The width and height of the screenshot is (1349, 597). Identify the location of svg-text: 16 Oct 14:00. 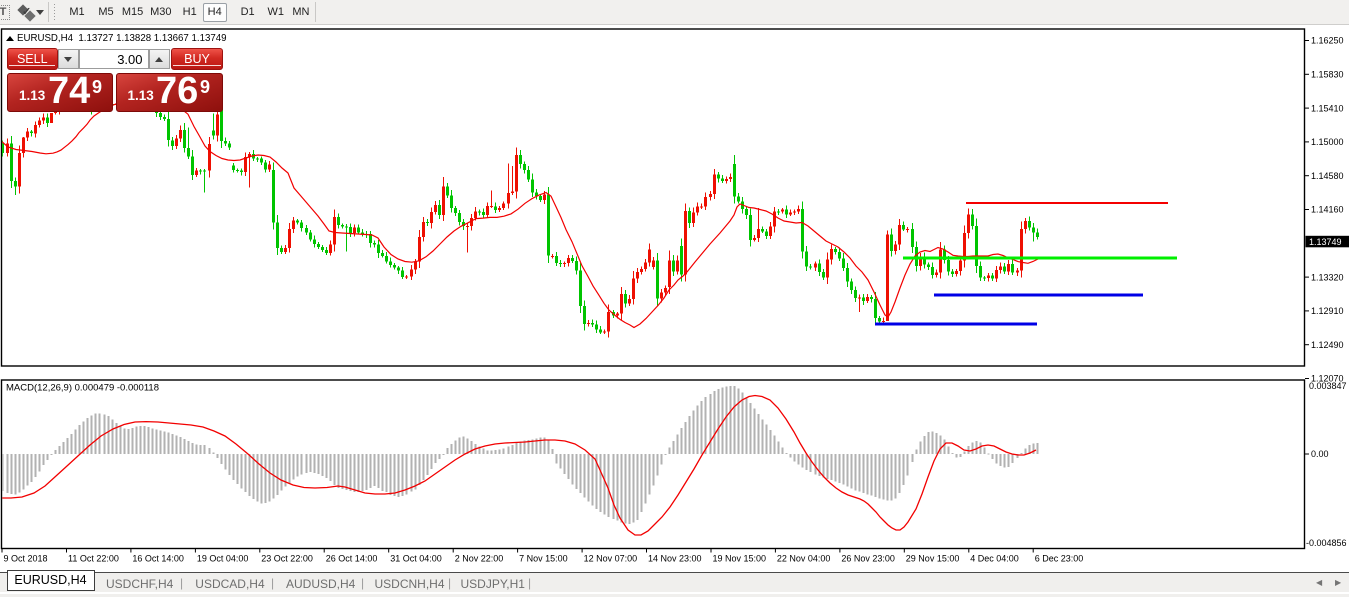
(158, 559).